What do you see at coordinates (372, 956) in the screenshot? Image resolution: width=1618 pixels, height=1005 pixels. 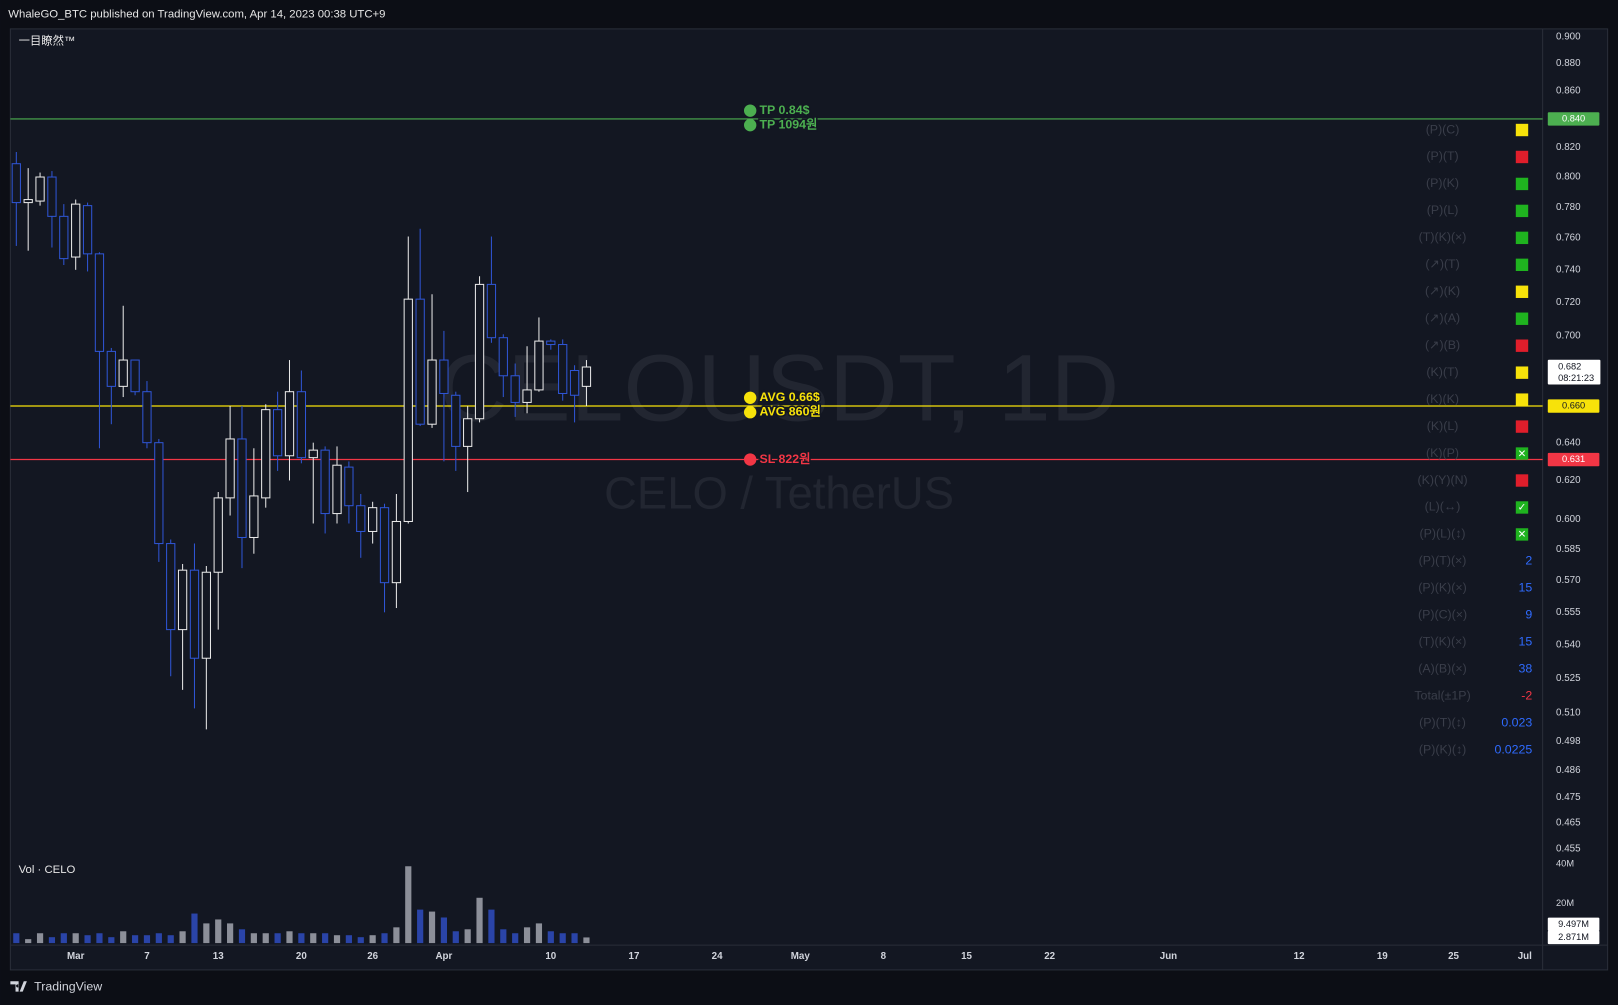 I see `x-tick-label: 26` at bounding box center [372, 956].